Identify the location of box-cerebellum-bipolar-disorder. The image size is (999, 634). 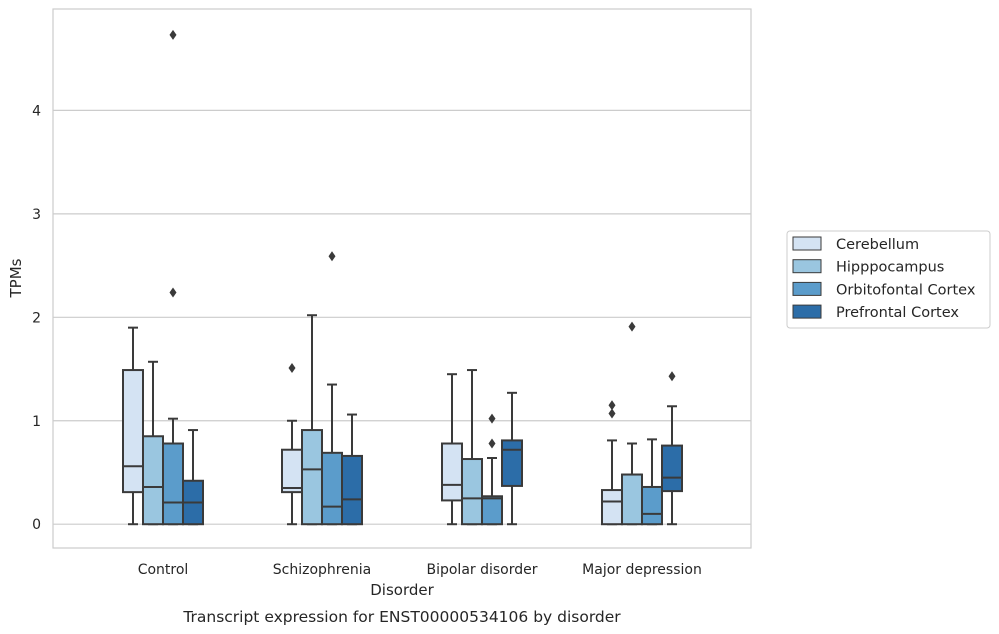
(452, 449).